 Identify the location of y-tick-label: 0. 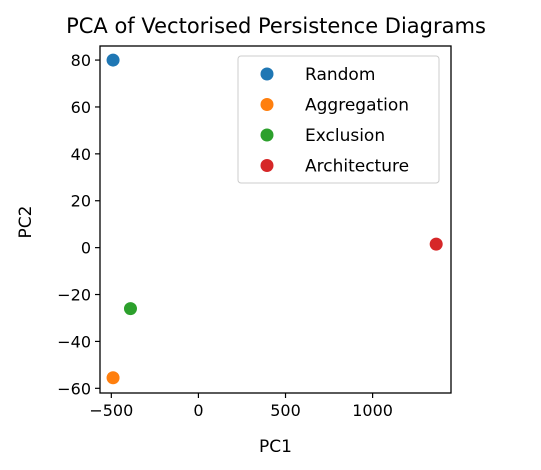
(86, 248).